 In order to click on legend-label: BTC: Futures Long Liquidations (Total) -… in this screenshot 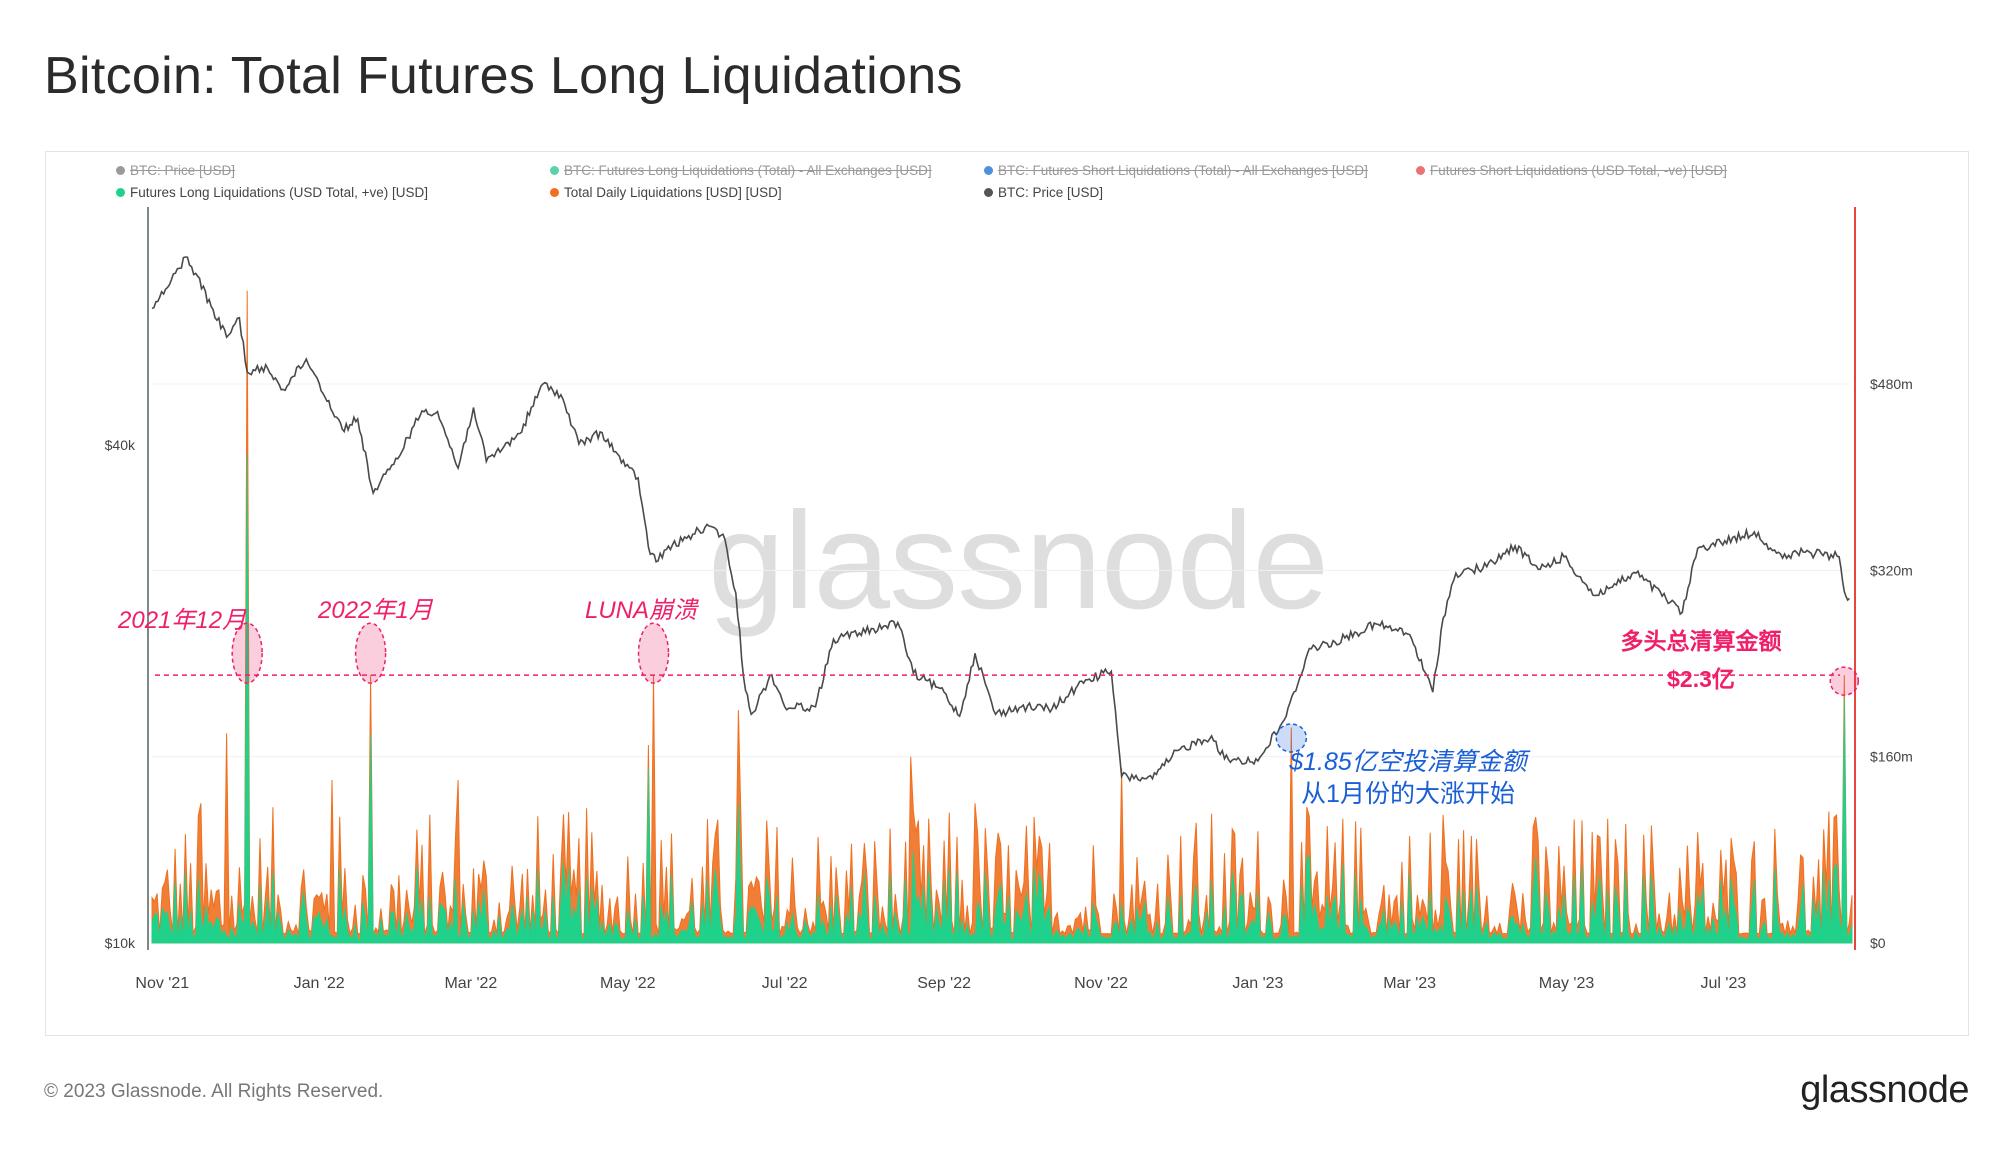, I will do `click(748, 170)`.